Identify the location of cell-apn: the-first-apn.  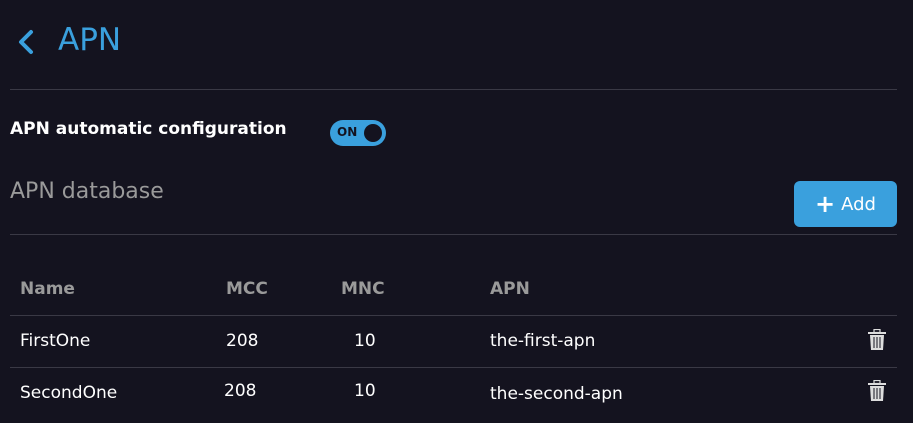
(543, 341).